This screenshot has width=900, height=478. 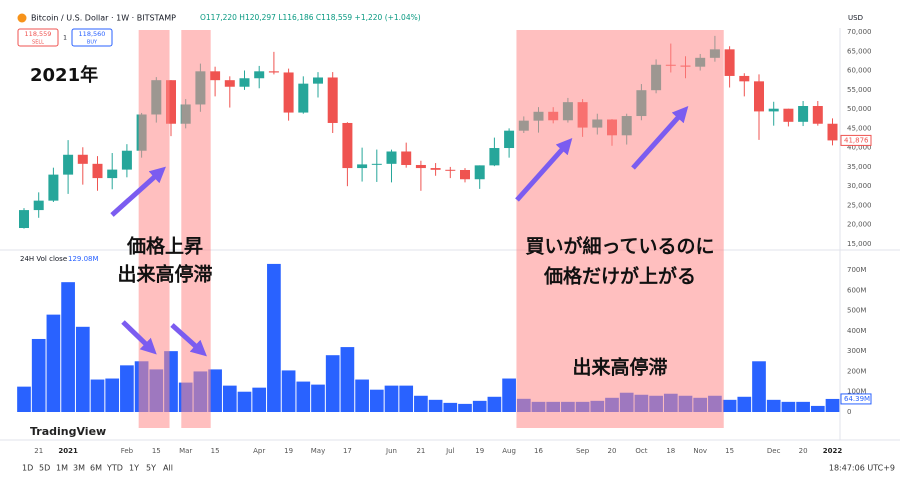 I want to click on y-tick-label: 55,000, so click(x=859, y=90).